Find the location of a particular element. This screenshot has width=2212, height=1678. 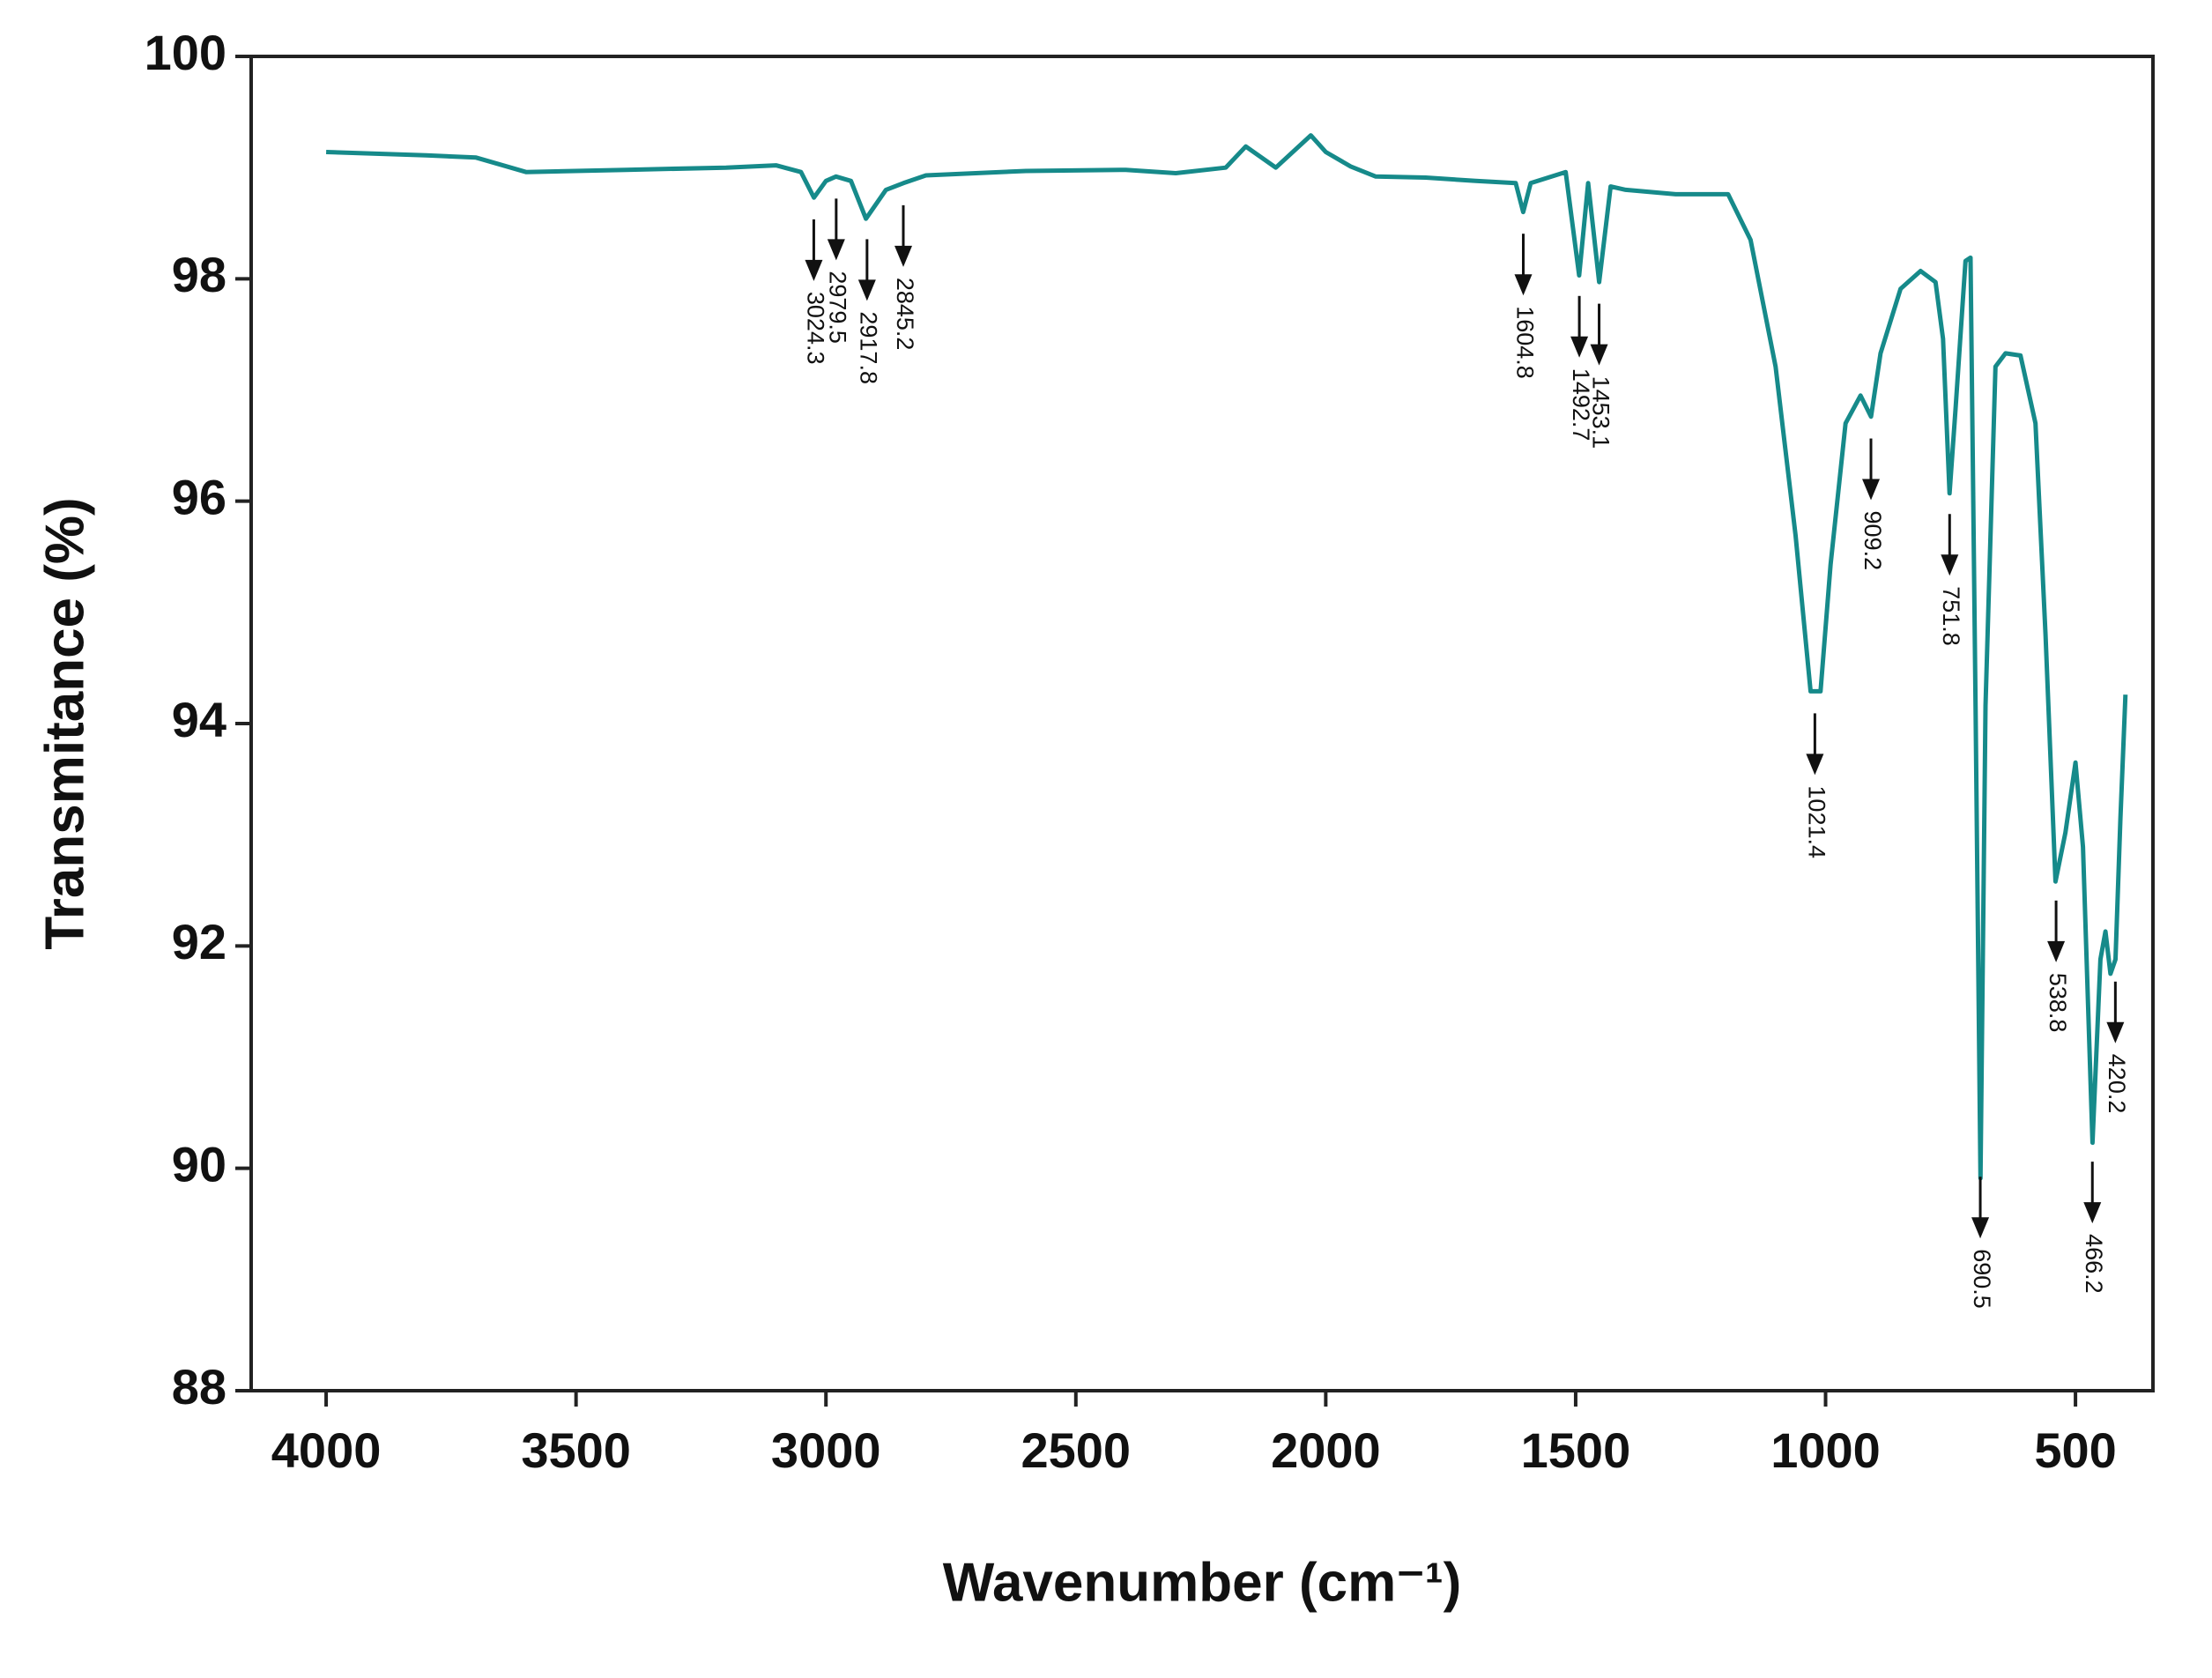

y-tick-label: 90 is located at coordinates (199, 1164).